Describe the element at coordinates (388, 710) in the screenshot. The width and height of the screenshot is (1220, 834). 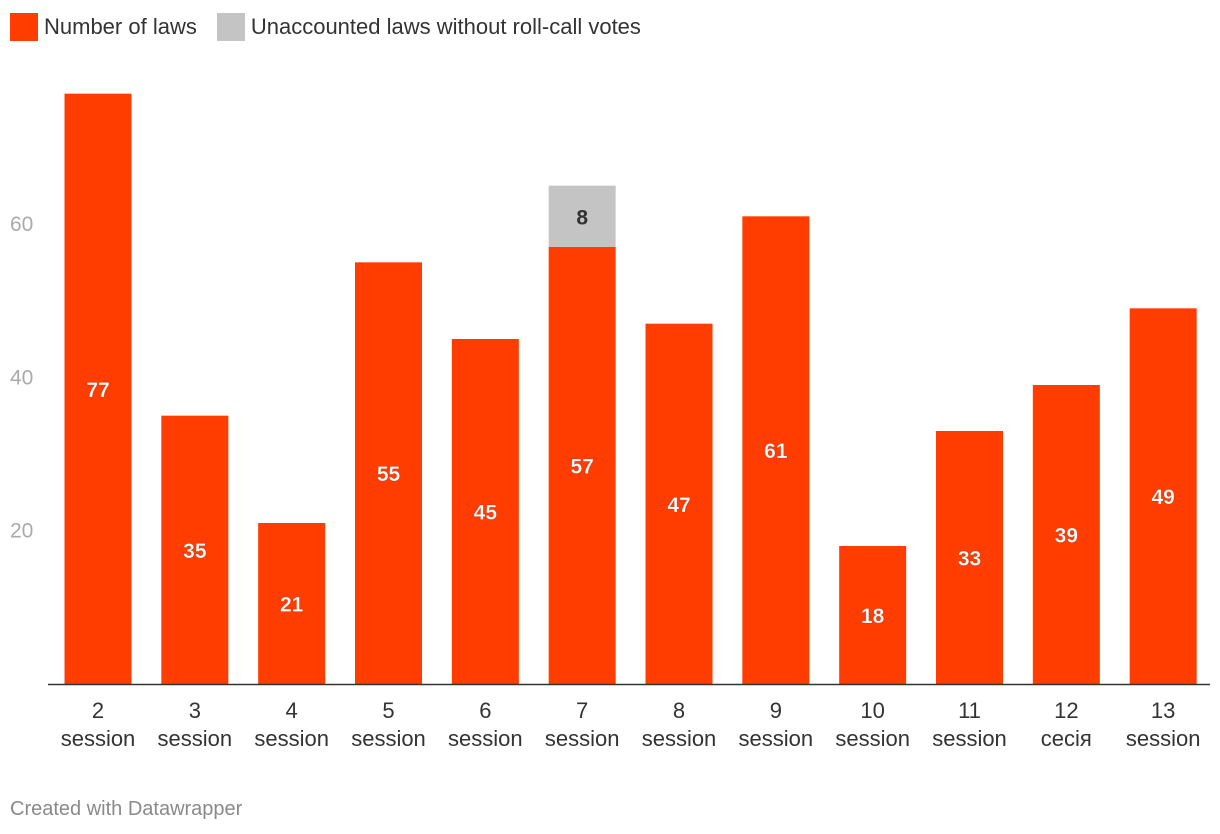
I see `x-tick-label-number: 5` at that location.